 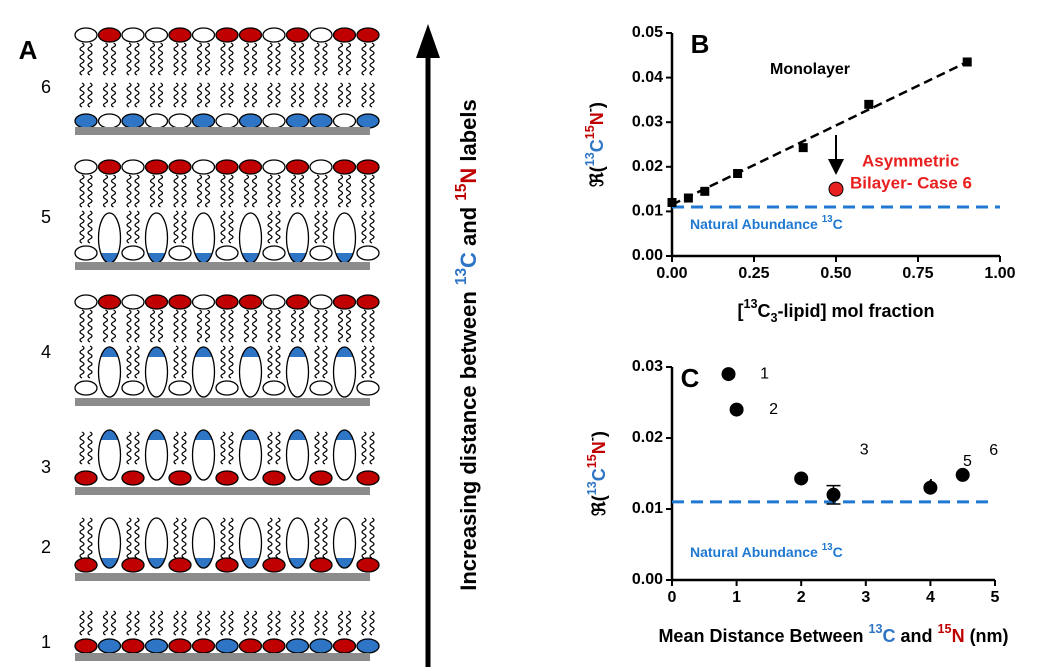 I want to click on y-tick-label: 0.05, so click(x=647, y=32).